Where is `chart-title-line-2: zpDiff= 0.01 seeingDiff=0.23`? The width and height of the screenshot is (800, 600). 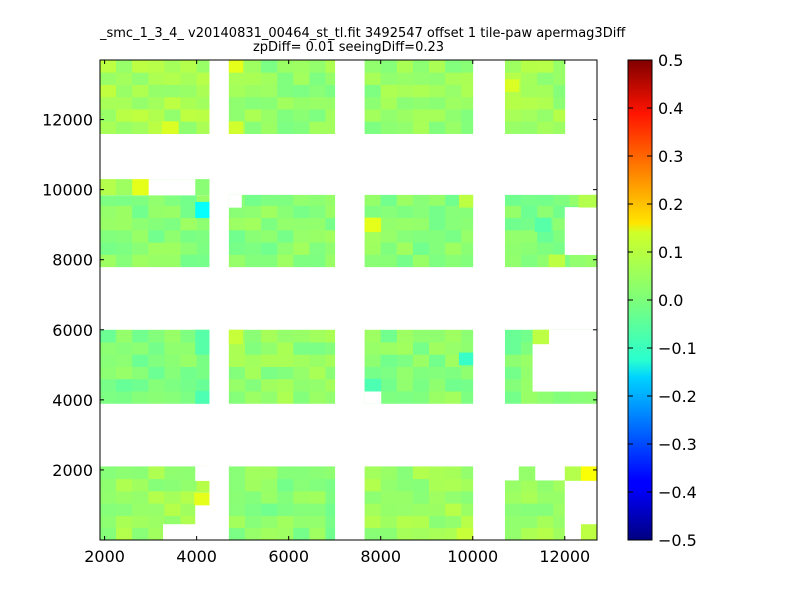
chart-title-line-2: zpDiff= 0.01 seeingDiff=0.23 is located at coordinates (348, 47).